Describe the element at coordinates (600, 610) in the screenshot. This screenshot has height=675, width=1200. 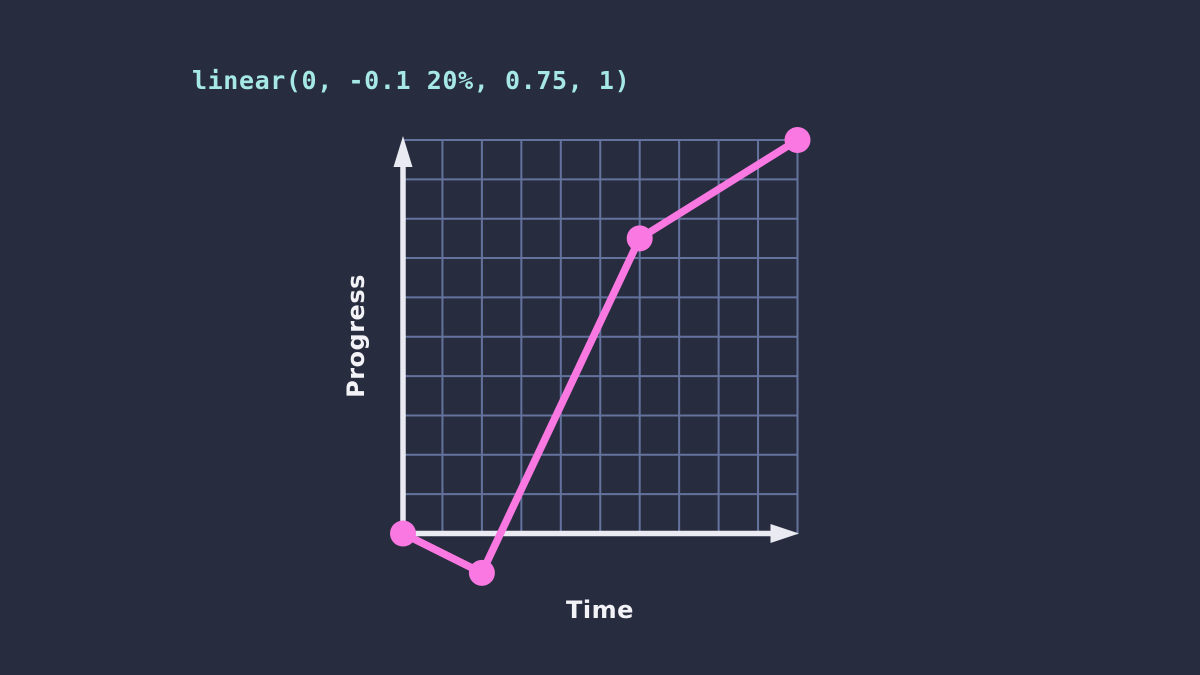
I see `x-axis-label: Time` at that location.